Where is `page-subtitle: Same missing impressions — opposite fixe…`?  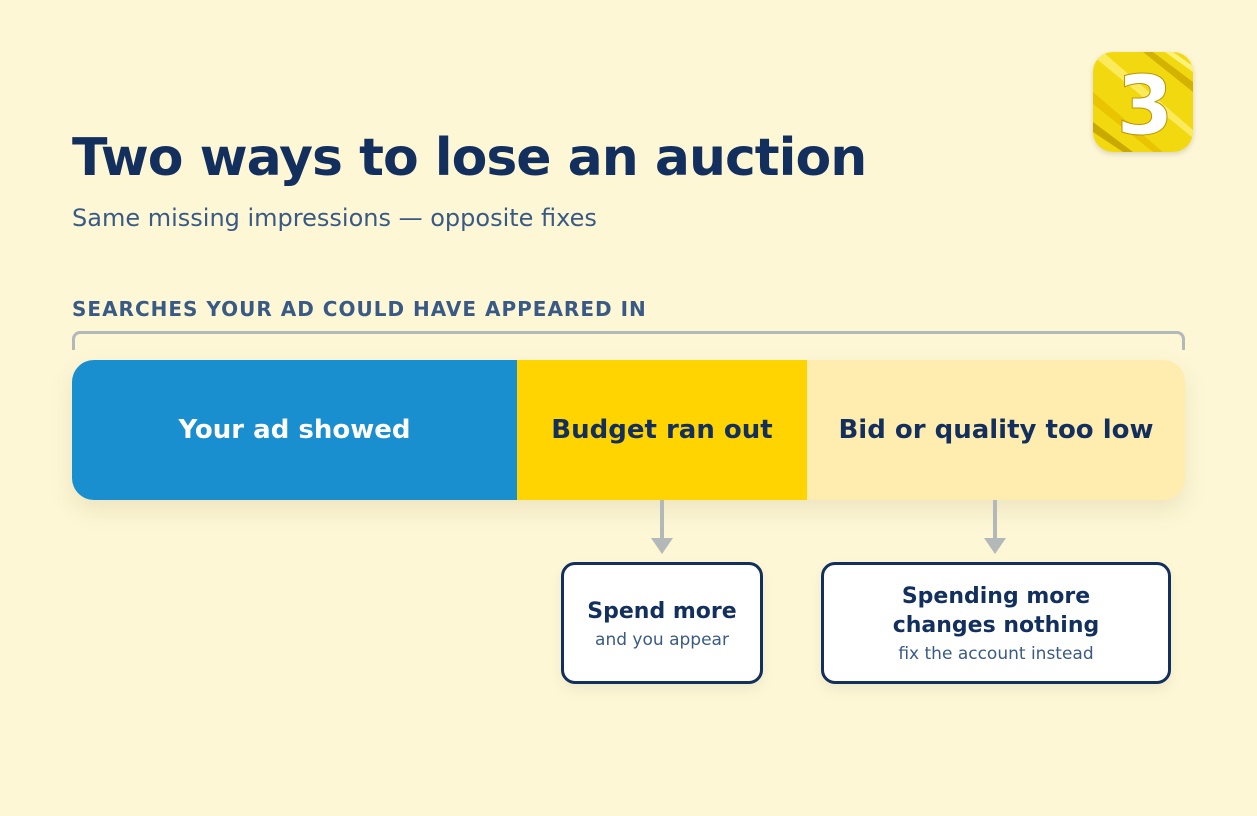
page-subtitle: Same missing impressions — opposite fixe… is located at coordinates (334, 218).